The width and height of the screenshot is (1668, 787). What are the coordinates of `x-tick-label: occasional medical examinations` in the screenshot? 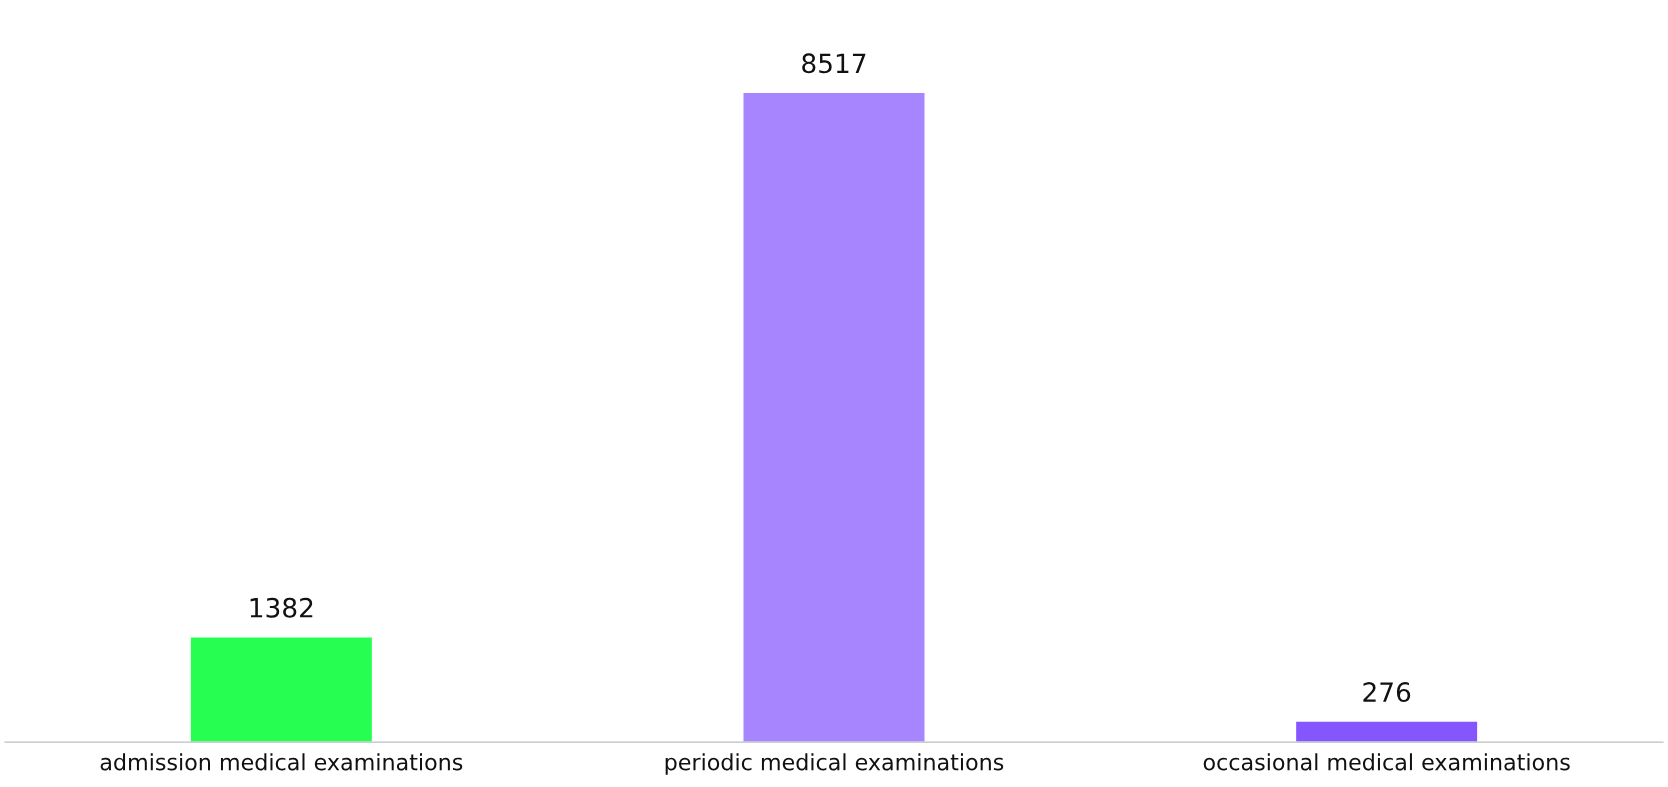 It's located at (1386, 762).